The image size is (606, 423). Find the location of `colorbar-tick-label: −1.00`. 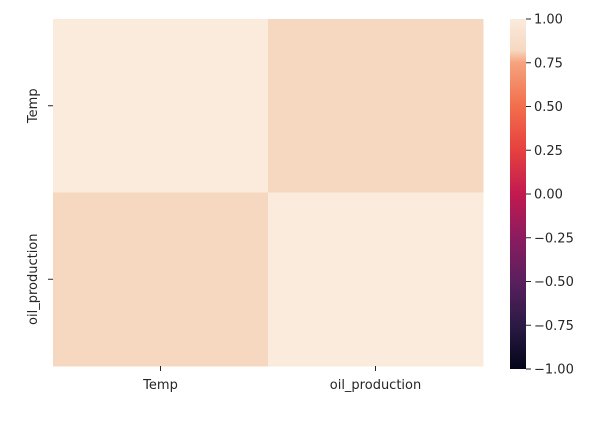

colorbar-tick-label: −1.00 is located at coordinates (554, 370).